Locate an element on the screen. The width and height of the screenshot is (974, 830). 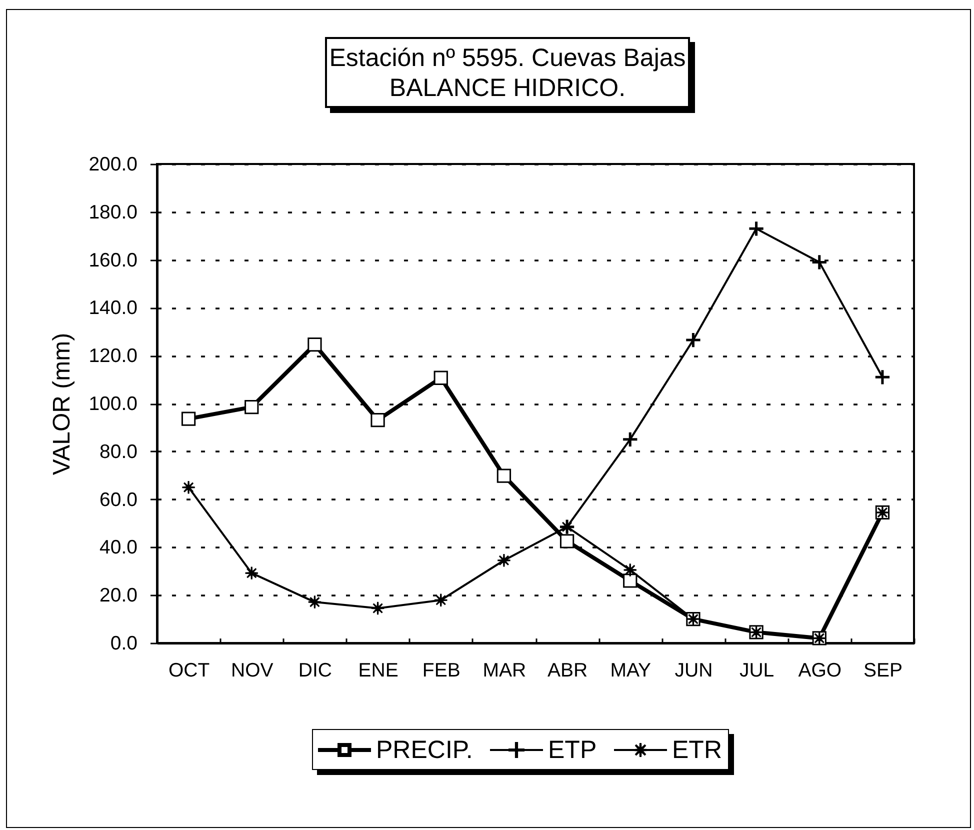
y-tick-label: 100.0 is located at coordinates (113, 404).